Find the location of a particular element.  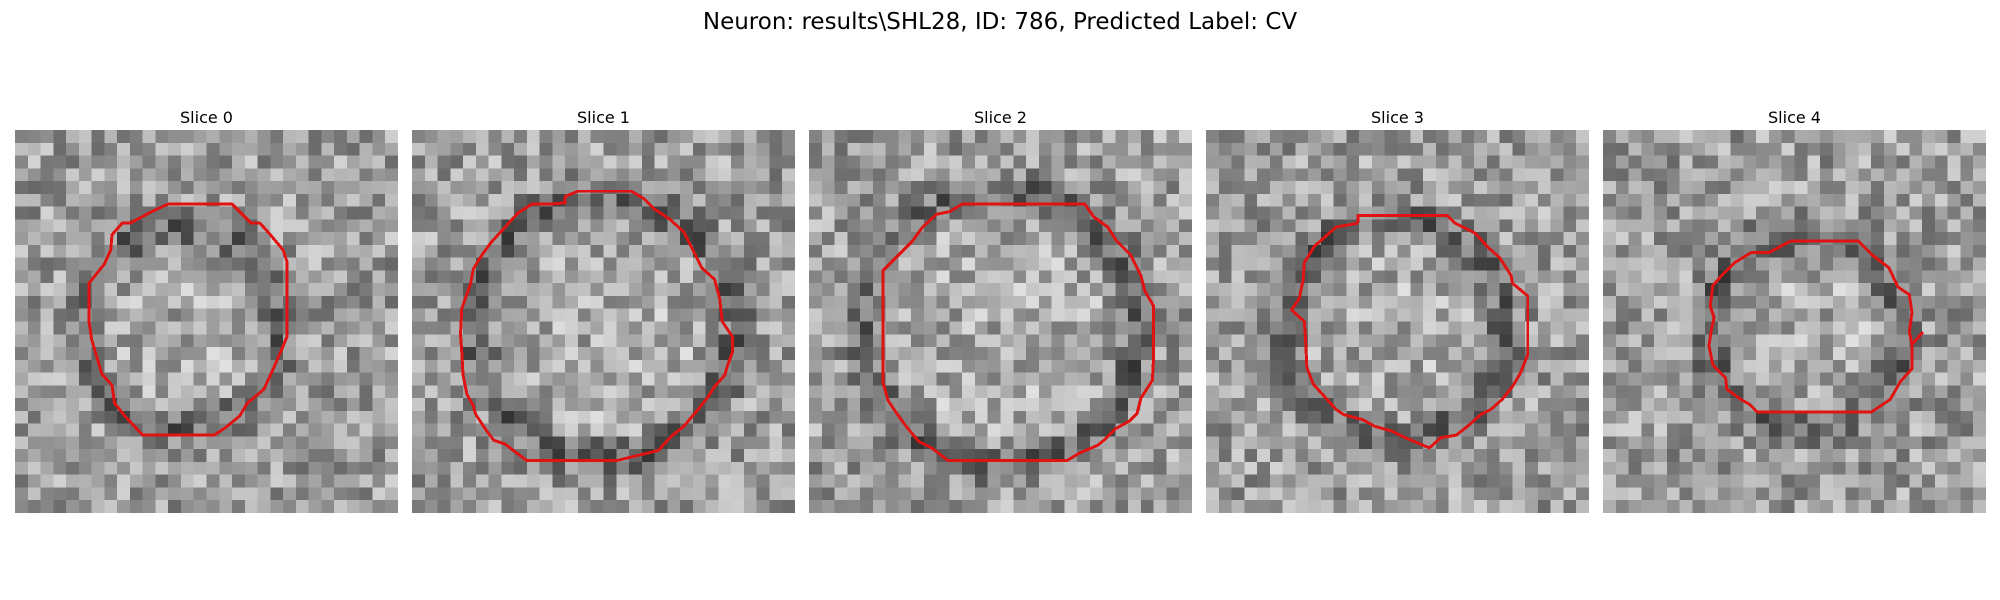

slice-panel-3: Slice 3 is located at coordinates (1397, 310).